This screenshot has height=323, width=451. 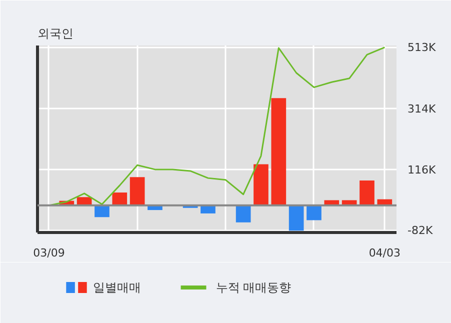 What do you see at coordinates (384, 253) in the screenshot?
I see `x-tick-label: 04/03` at bounding box center [384, 253].